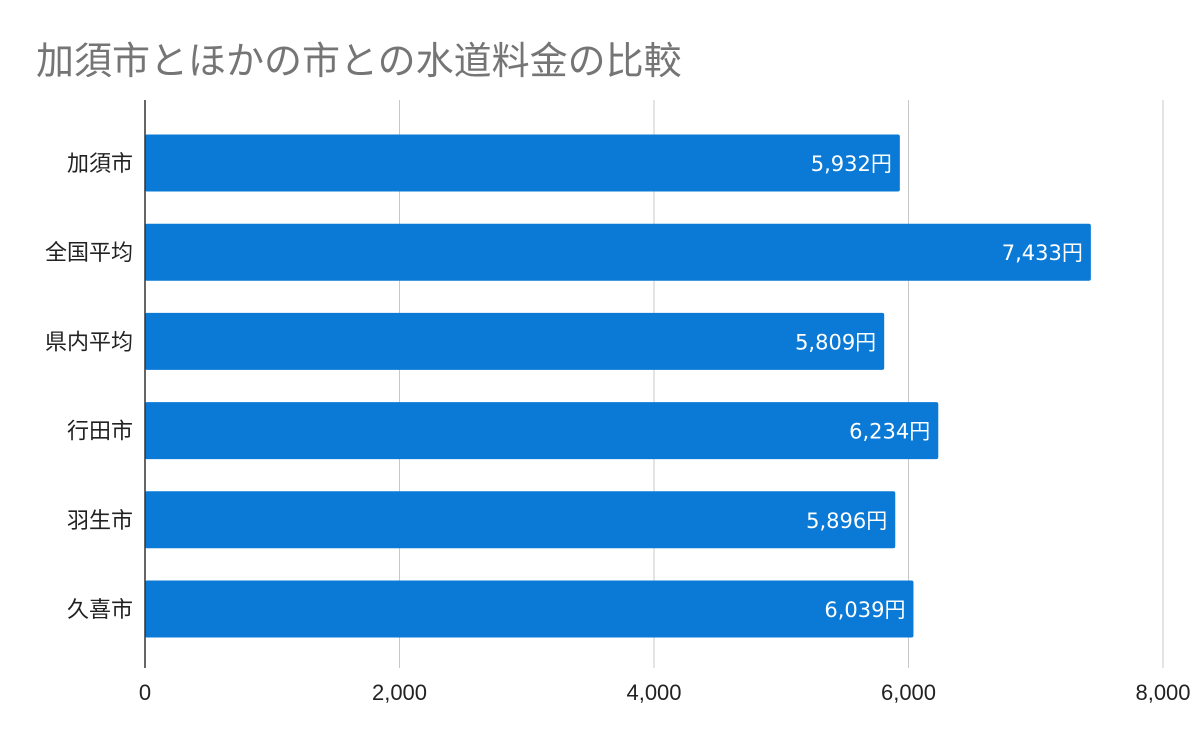  What do you see at coordinates (864, 610) in the screenshot?
I see `data-label-5: 6,039円` at bounding box center [864, 610].